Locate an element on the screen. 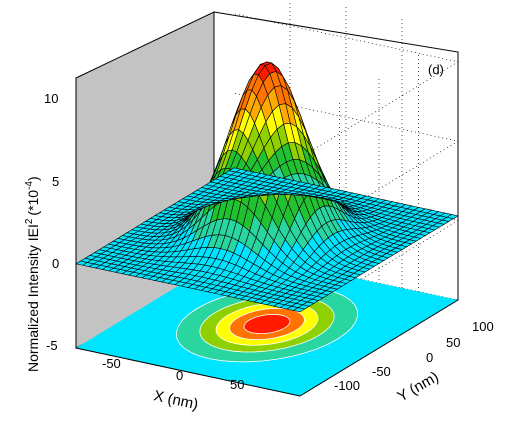 The image size is (510, 421). z-axis-label: Normalized Intensity IEI2 (*10-4) is located at coordinates (32, 274).